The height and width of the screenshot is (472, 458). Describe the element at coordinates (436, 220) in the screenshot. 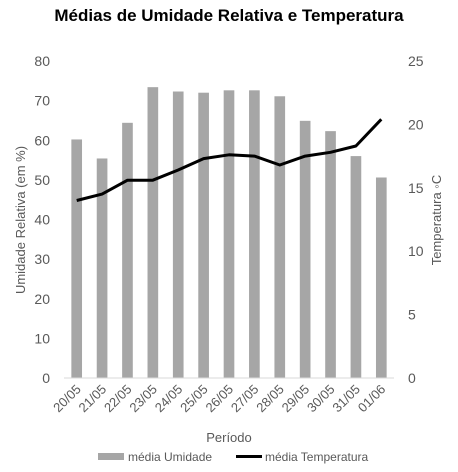

I see `y-right-axis-label: Temperatura ◦C` at that location.